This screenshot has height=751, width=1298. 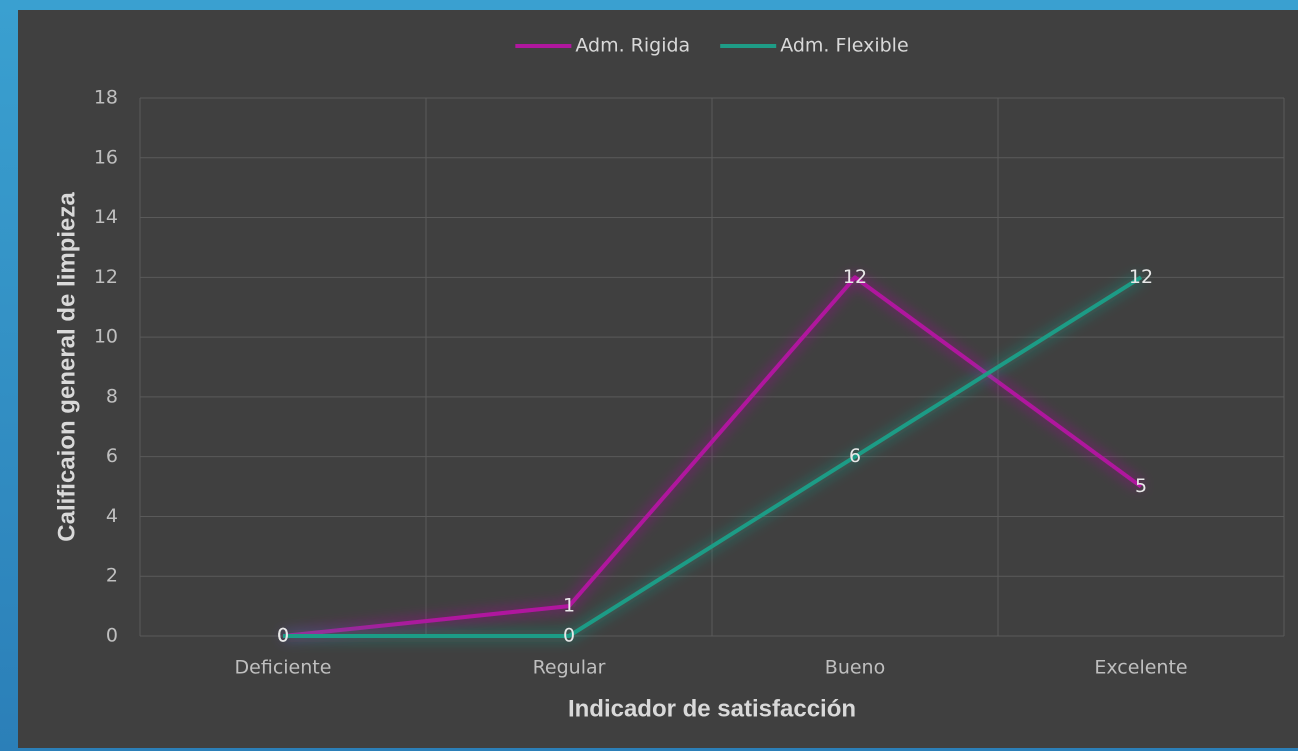 I want to click on y-tick-label: 6, so click(x=112, y=456).